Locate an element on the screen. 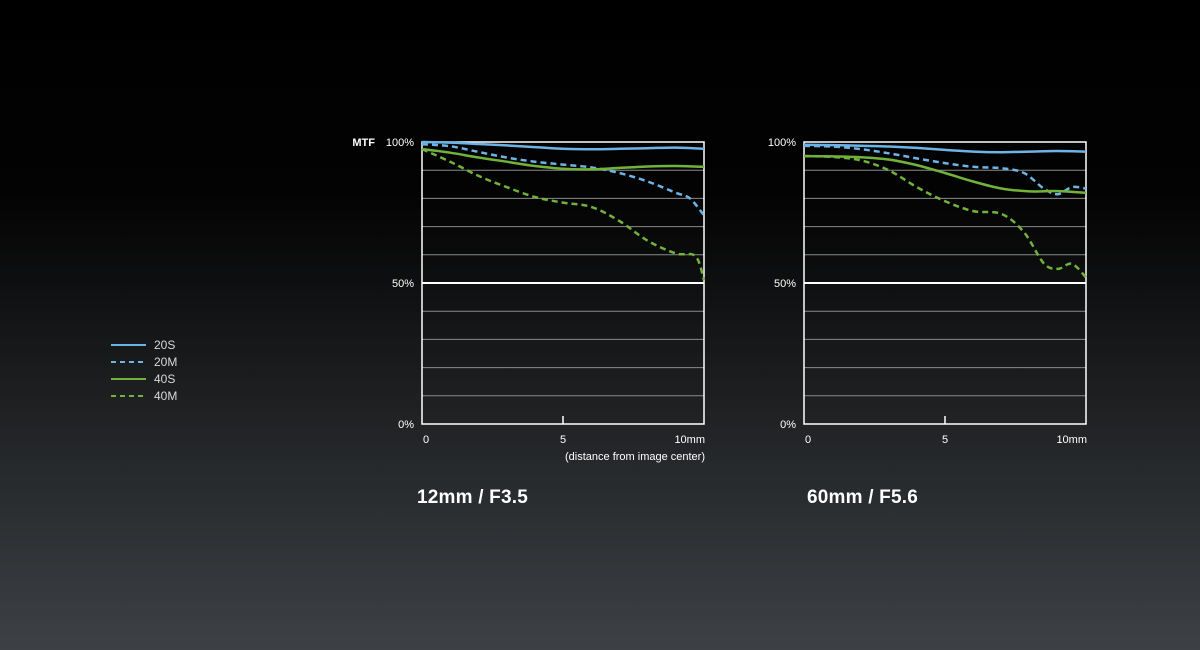 The width and height of the screenshot is (1200, 650). legend-item-20s: 20S is located at coordinates (171, 344).